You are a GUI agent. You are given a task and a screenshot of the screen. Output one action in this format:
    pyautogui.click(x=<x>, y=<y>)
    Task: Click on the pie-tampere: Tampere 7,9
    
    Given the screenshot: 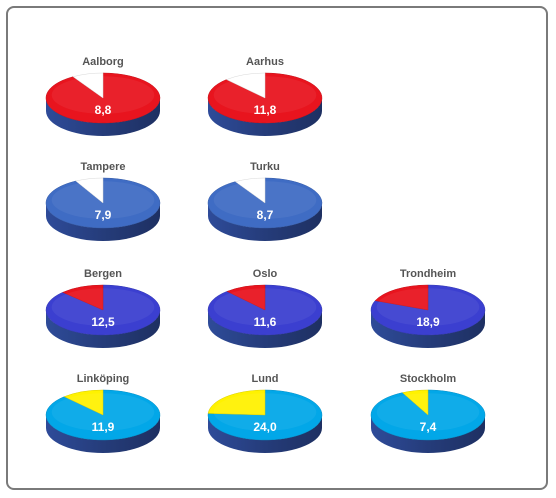 What is the action you would take?
    pyautogui.click(x=103, y=201)
    